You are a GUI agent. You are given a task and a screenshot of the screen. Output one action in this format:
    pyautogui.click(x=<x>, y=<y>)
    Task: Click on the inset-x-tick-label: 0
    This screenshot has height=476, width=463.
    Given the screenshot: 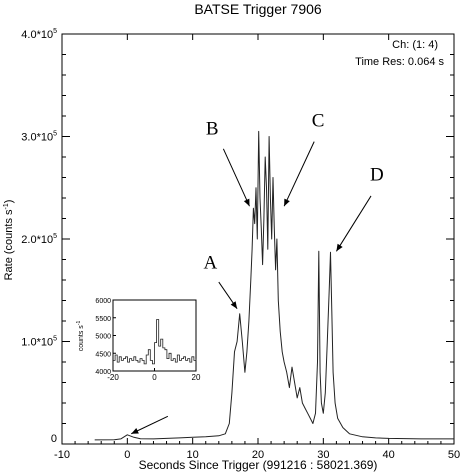 What is the action you would take?
    pyautogui.click(x=154, y=377)
    